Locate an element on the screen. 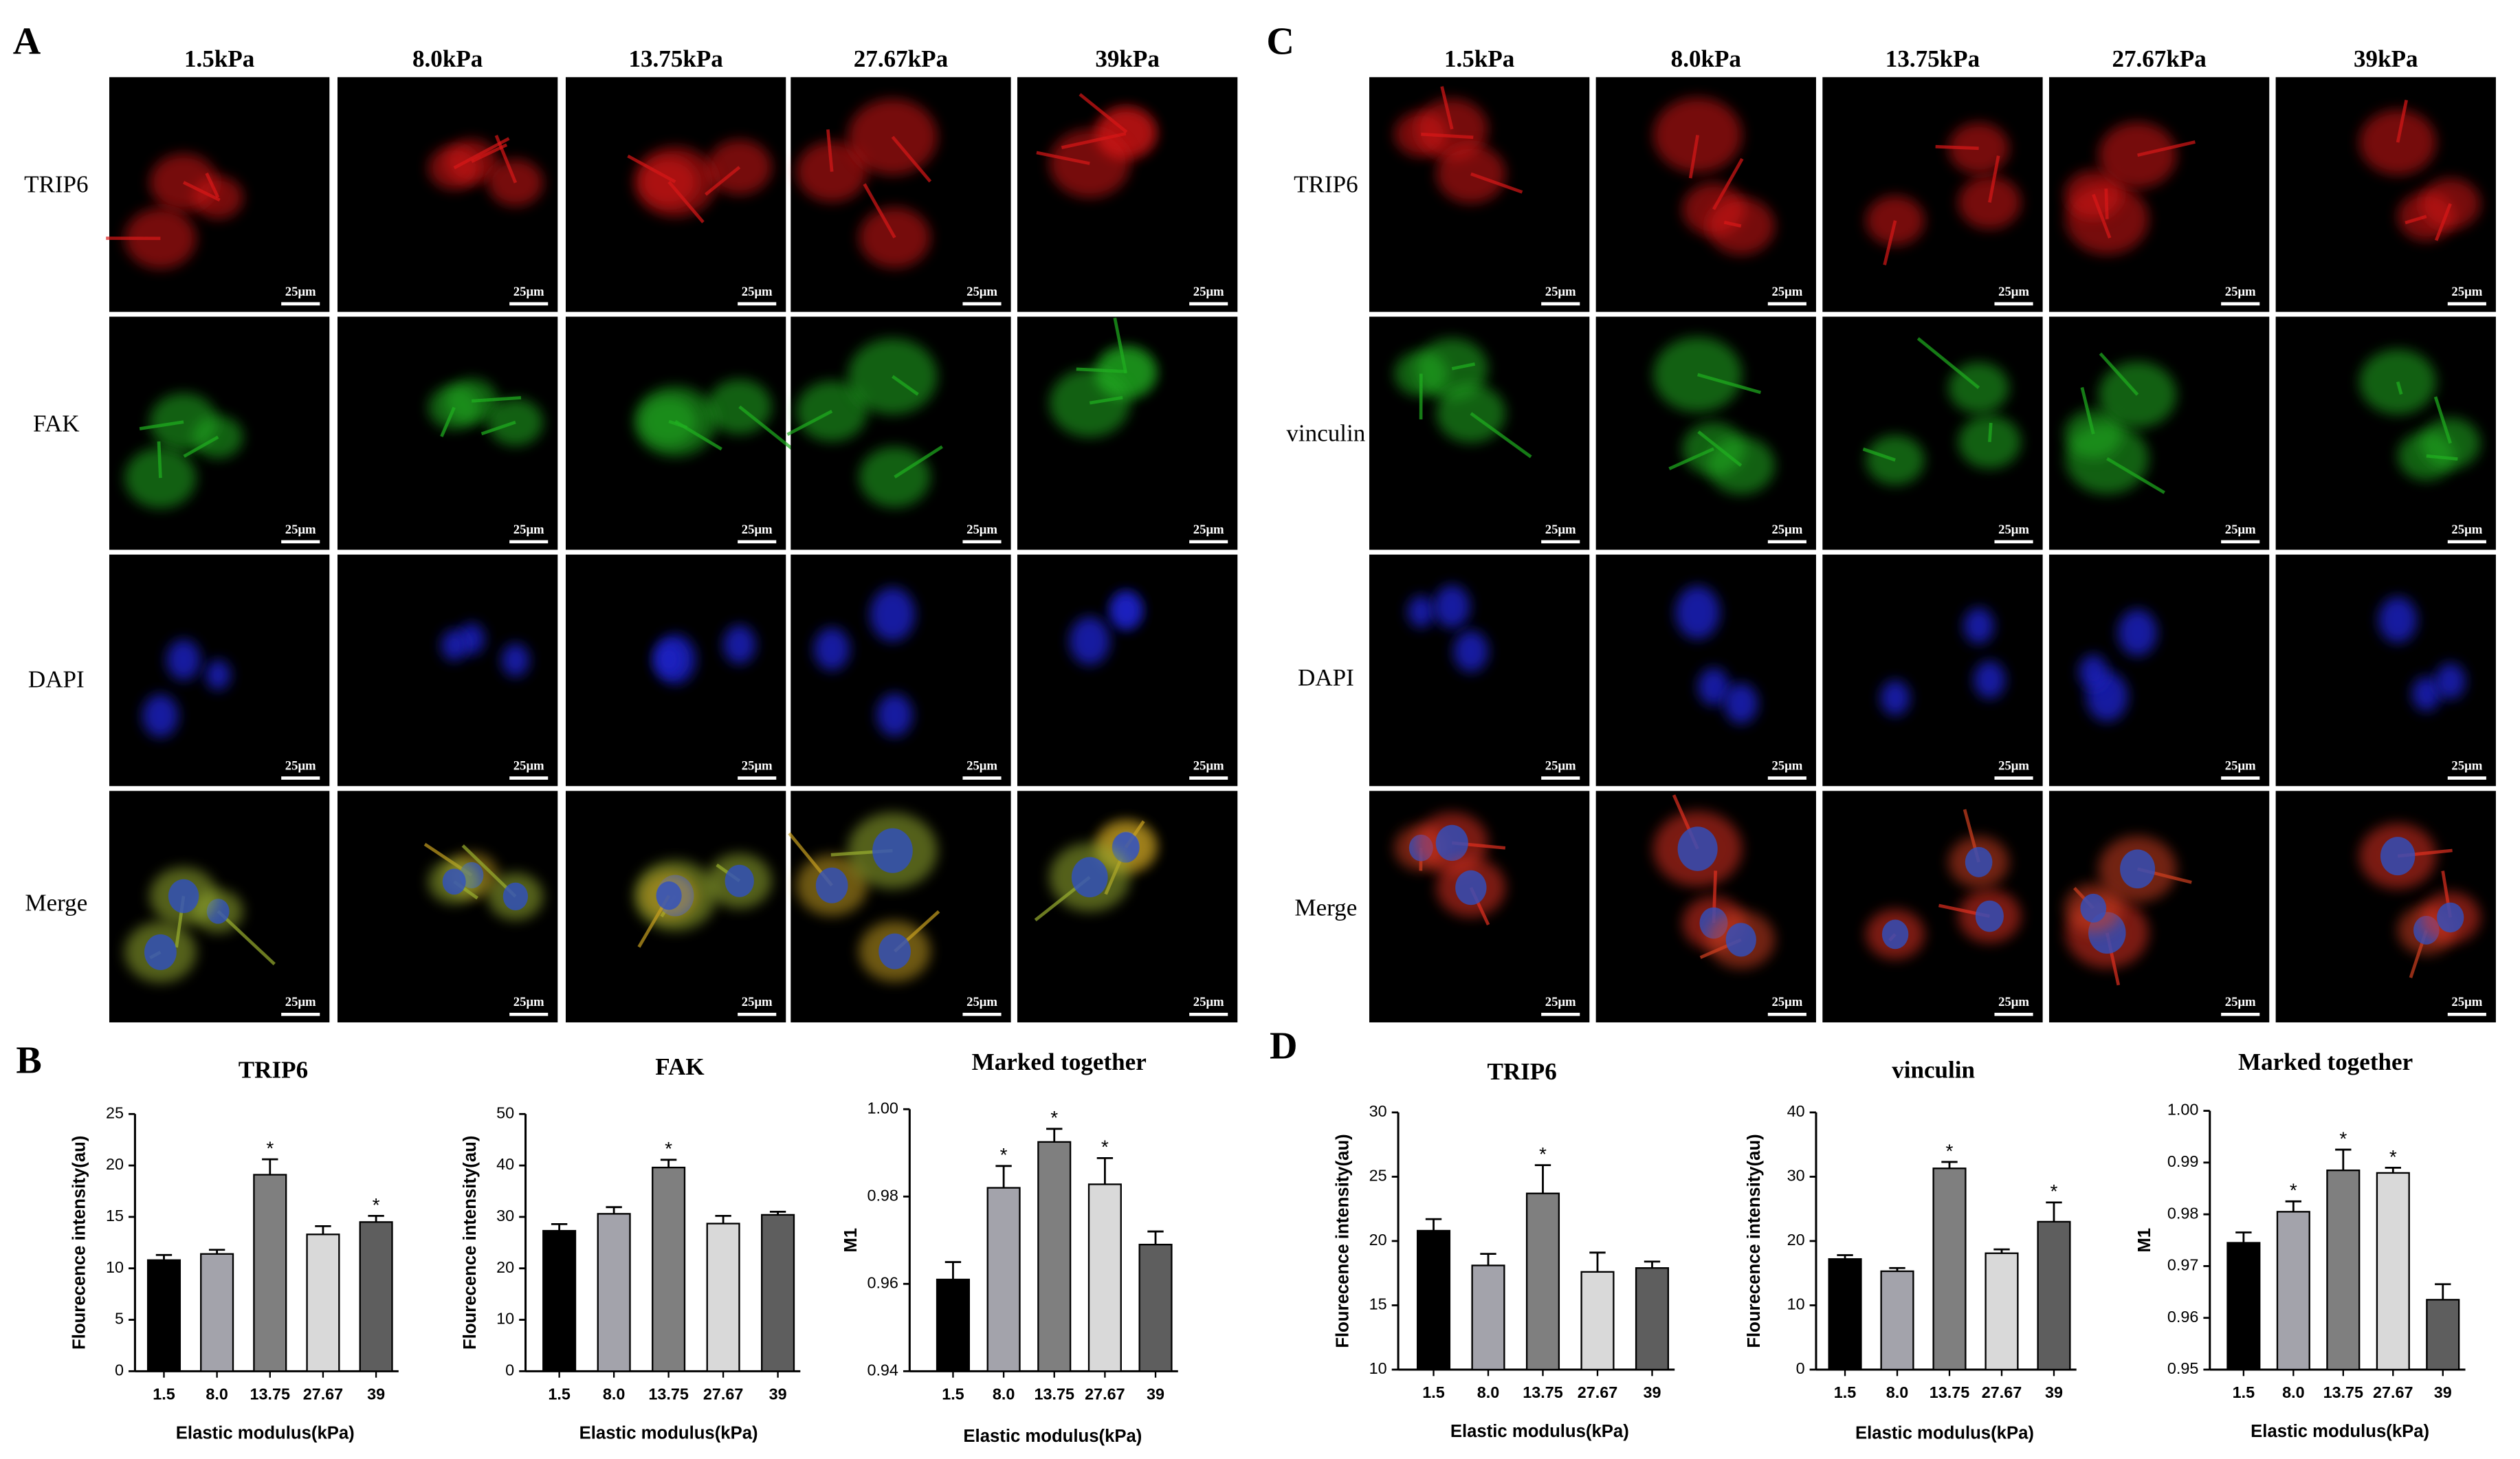 The width and height of the screenshot is (2520, 1459). y-tick-label: 0 is located at coordinates (509, 1370).